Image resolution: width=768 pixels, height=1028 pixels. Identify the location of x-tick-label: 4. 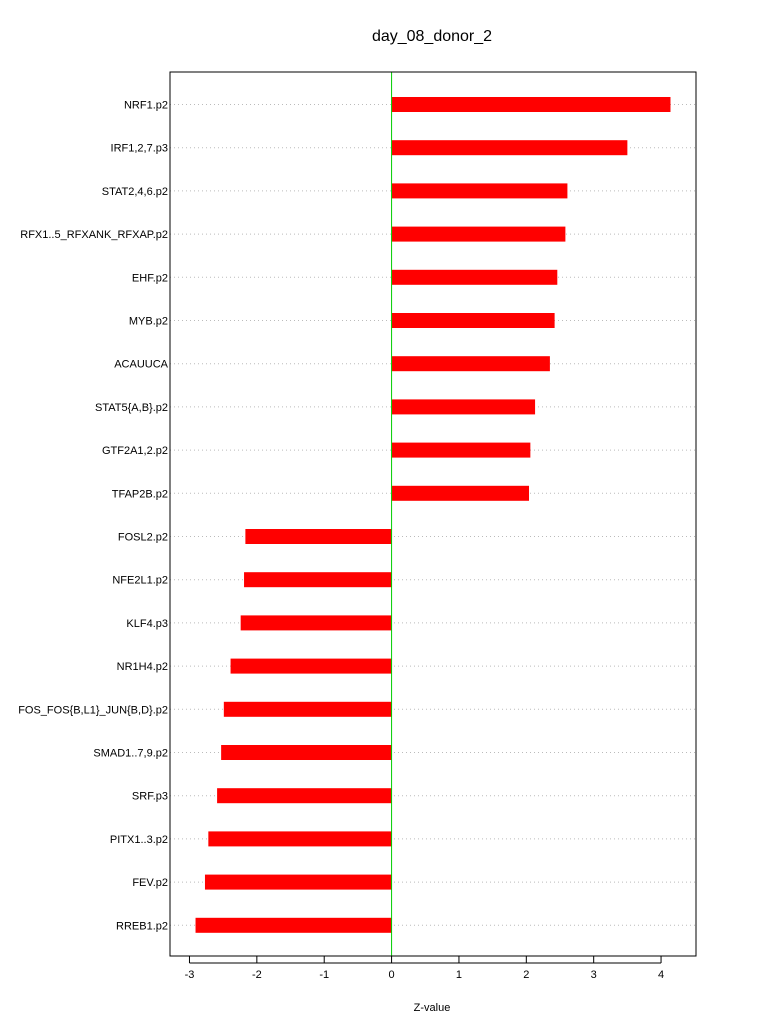
(661, 975).